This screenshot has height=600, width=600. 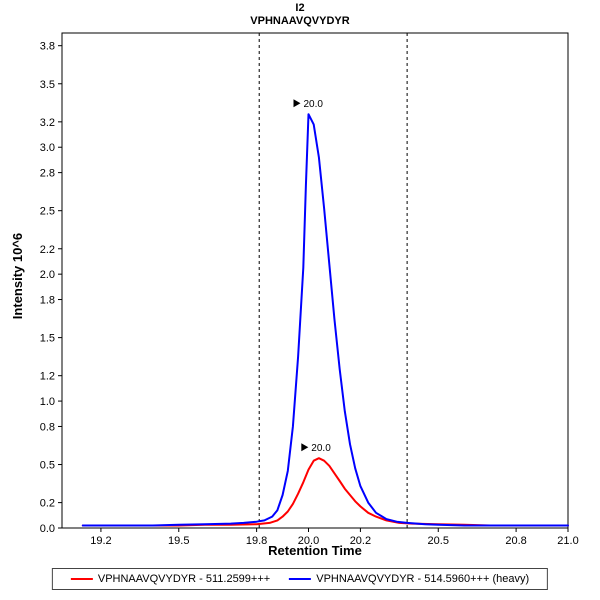 I want to click on red-line-swatch, so click(x=81, y=579).